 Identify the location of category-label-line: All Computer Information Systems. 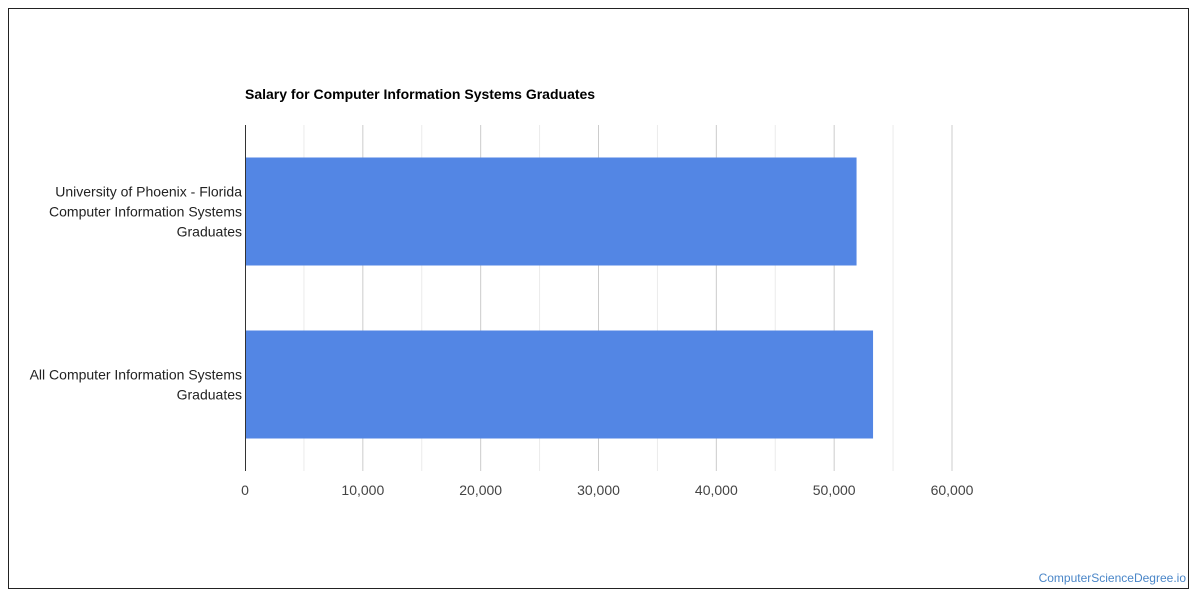
(136, 375).